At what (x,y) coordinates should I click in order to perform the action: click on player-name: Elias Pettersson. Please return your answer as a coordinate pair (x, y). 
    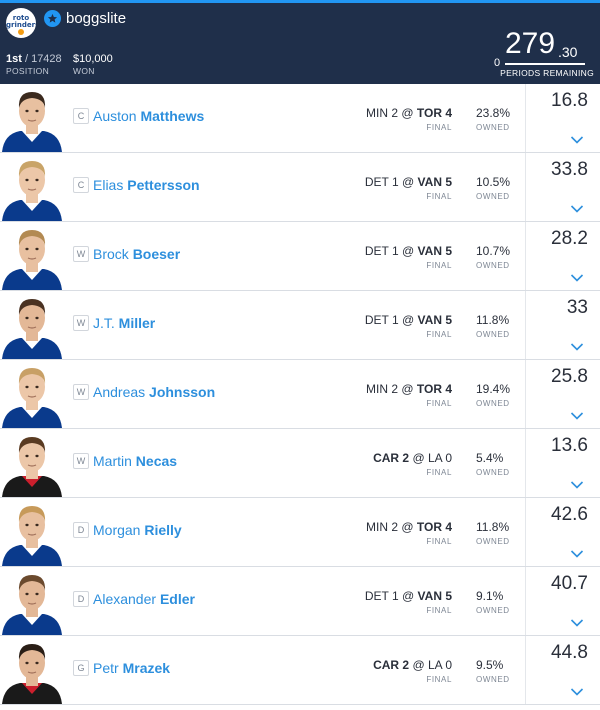
    Looking at the image, I should click on (146, 185).